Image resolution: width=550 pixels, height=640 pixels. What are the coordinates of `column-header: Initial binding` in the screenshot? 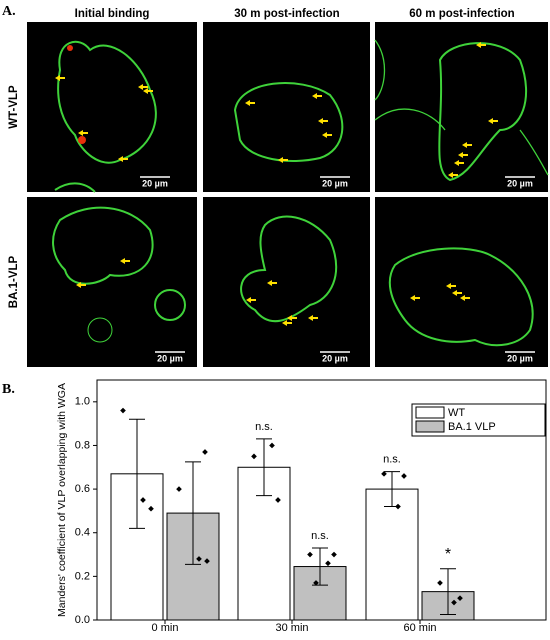 It's located at (112, 14).